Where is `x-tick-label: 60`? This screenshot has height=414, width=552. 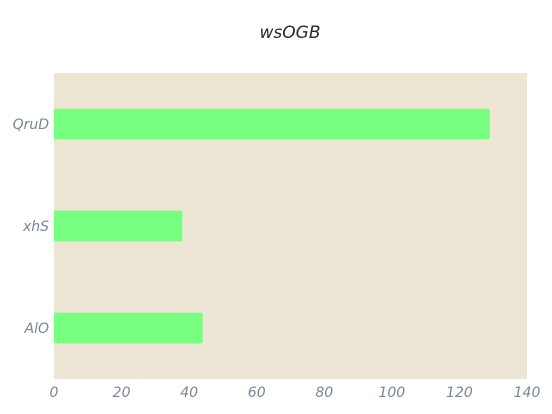 x-tick-label: 60 is located at coordinates (257, 393).